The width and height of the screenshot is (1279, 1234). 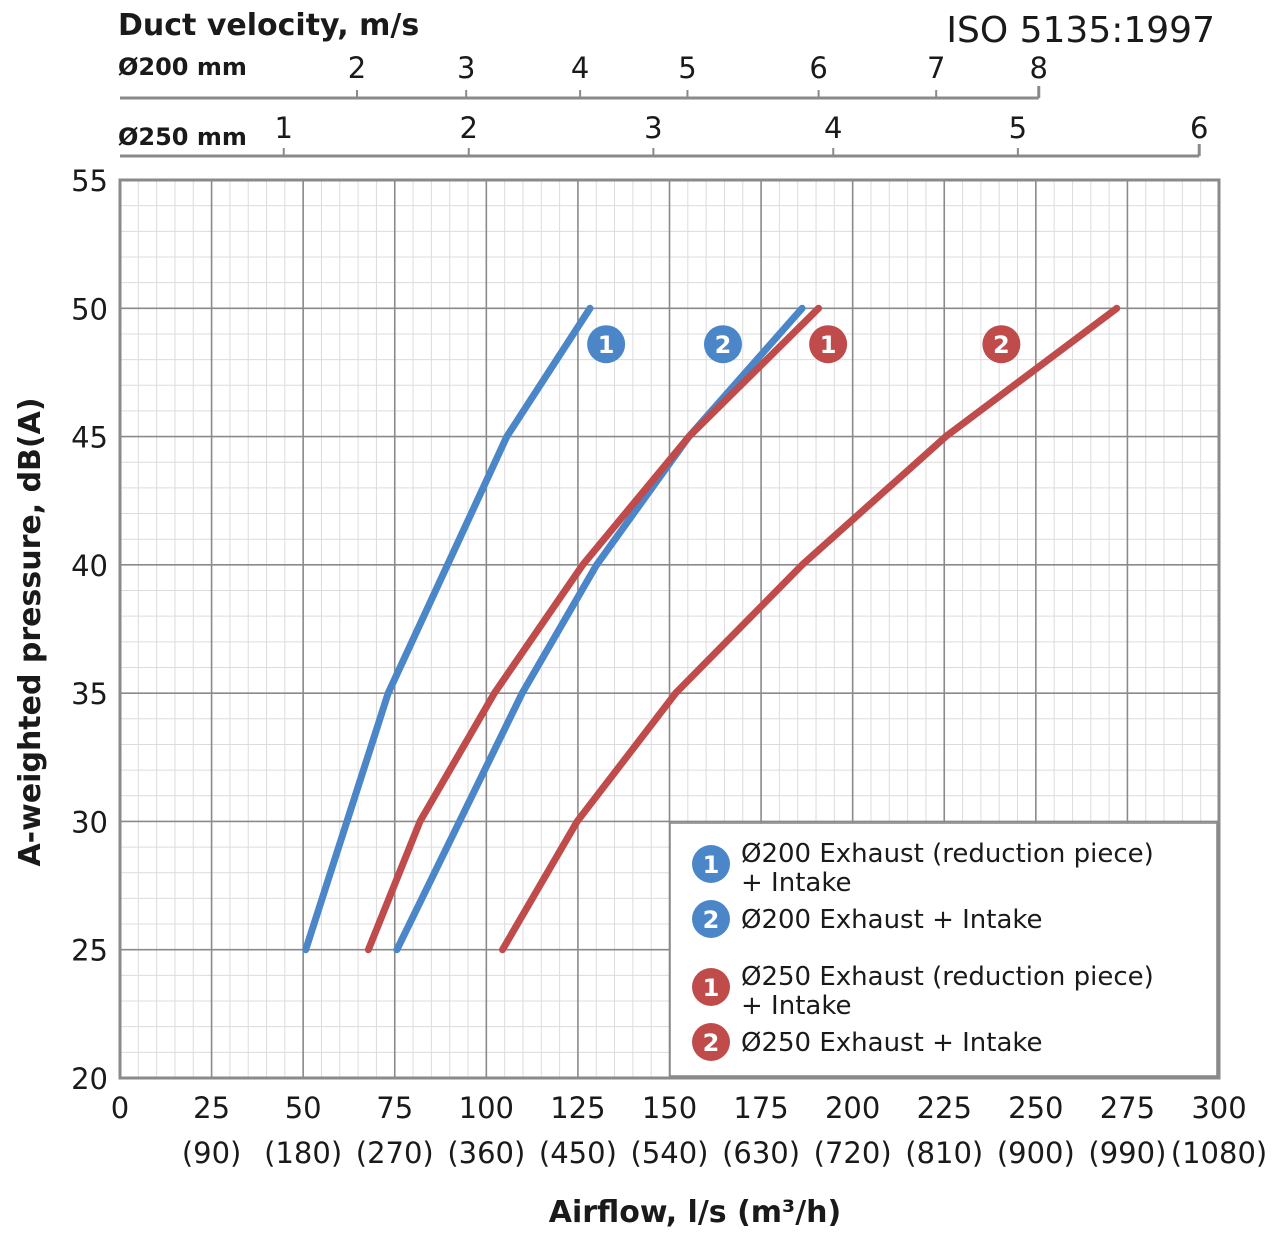 What do you see at coordinates (89, 309) in the screenshot?
I see `y-tick-label: 50` at bounding box center [89, 309].